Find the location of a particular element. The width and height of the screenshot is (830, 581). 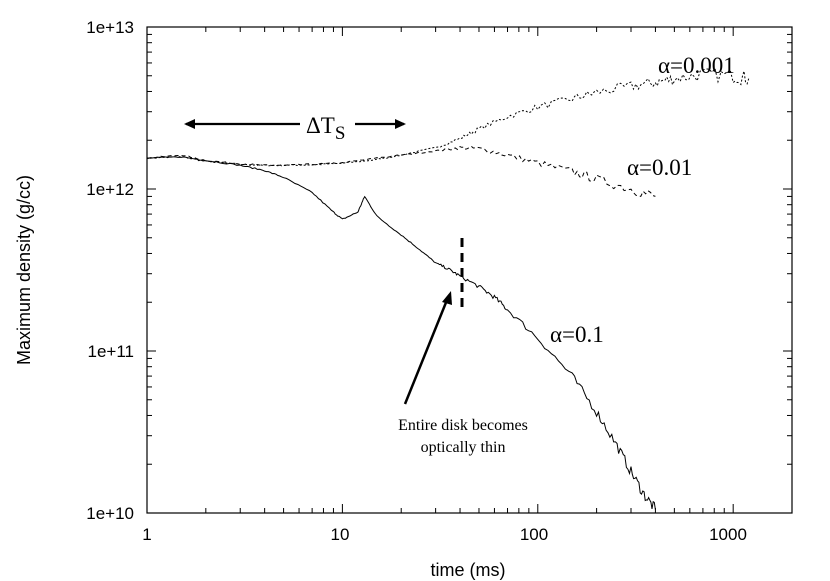

y-tick-label: 1e+10 is located at coordinates (110, 513).